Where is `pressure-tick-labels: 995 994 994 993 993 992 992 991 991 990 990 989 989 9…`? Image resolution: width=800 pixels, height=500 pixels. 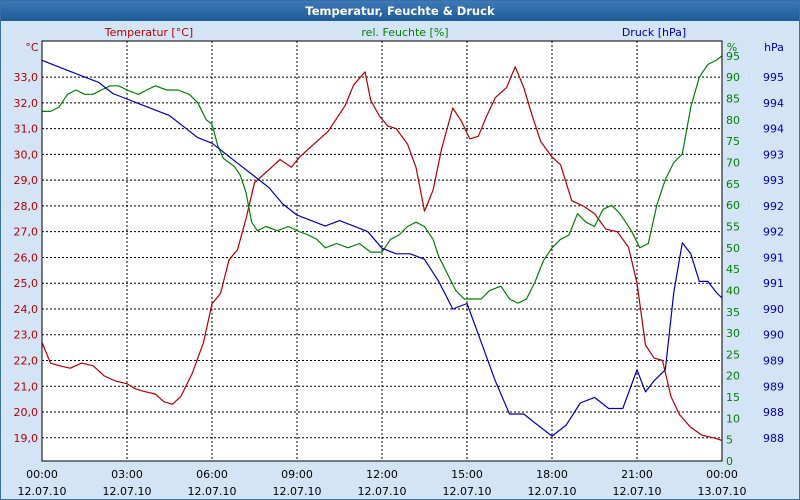 pressure-tick-labels: 995 994 994 993 993 992 992 991 991 990 990 989 989 9… is located at coordinates (773, 258).